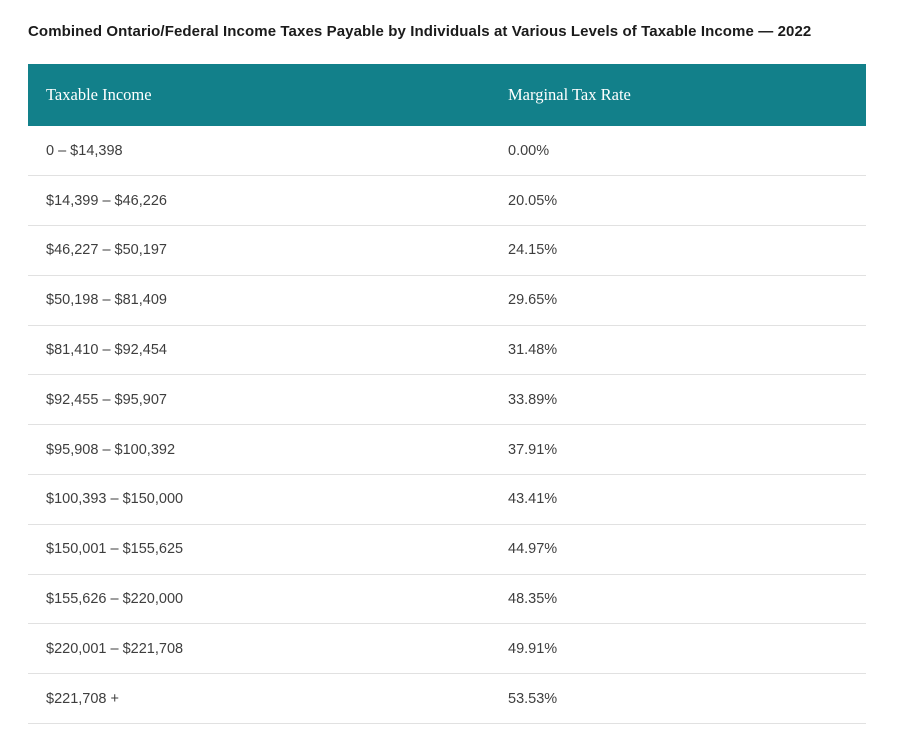  Describe the element at coordinates (259, 599) in the screenshot. I see `income-range-cell: $155,626 – $220,000` at that location.